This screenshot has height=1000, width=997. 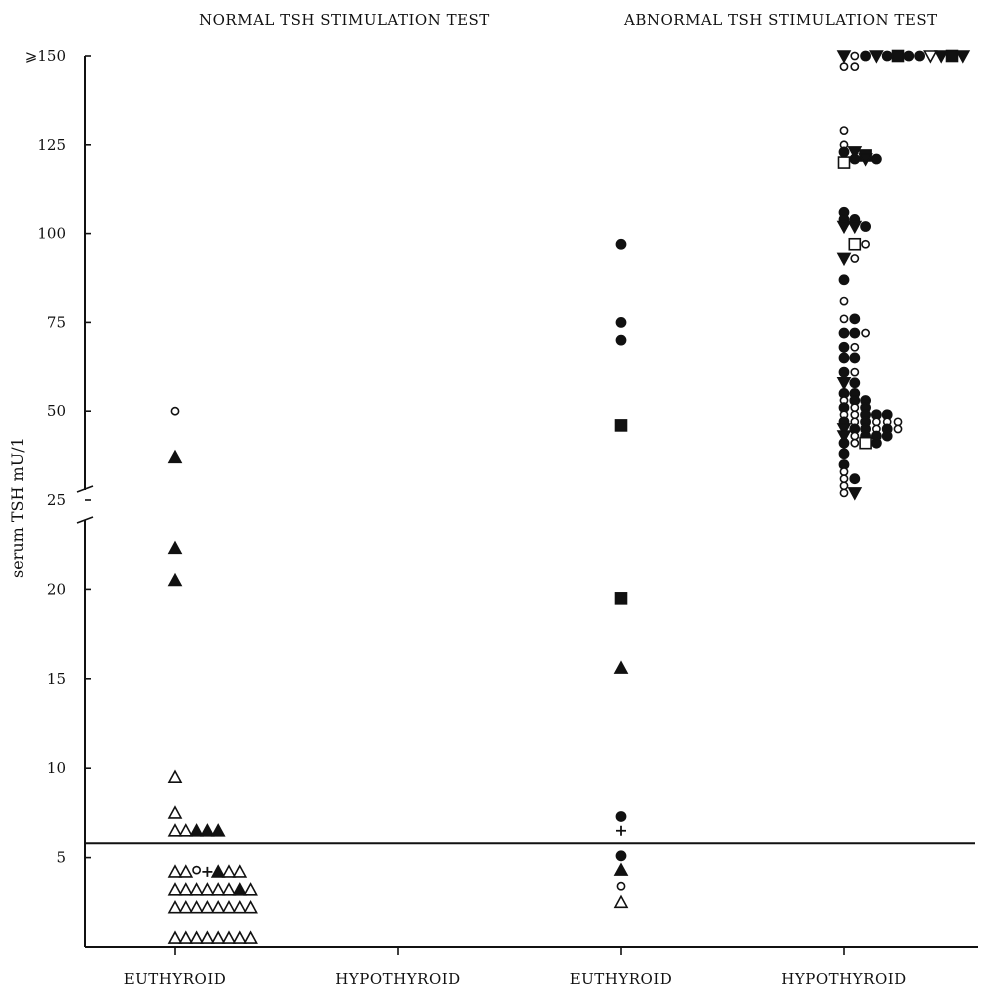 What do you see at coordinates (61, 858) in the screenshot?
I see `y-tick-label: 5` at bounding box center [61, 858].